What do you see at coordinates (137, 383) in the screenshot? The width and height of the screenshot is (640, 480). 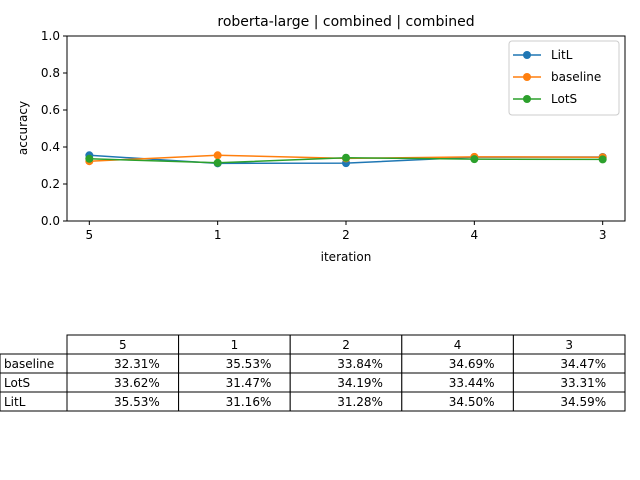 I see `table-cell-value: 33.62%` at bounding box center [137, 383].